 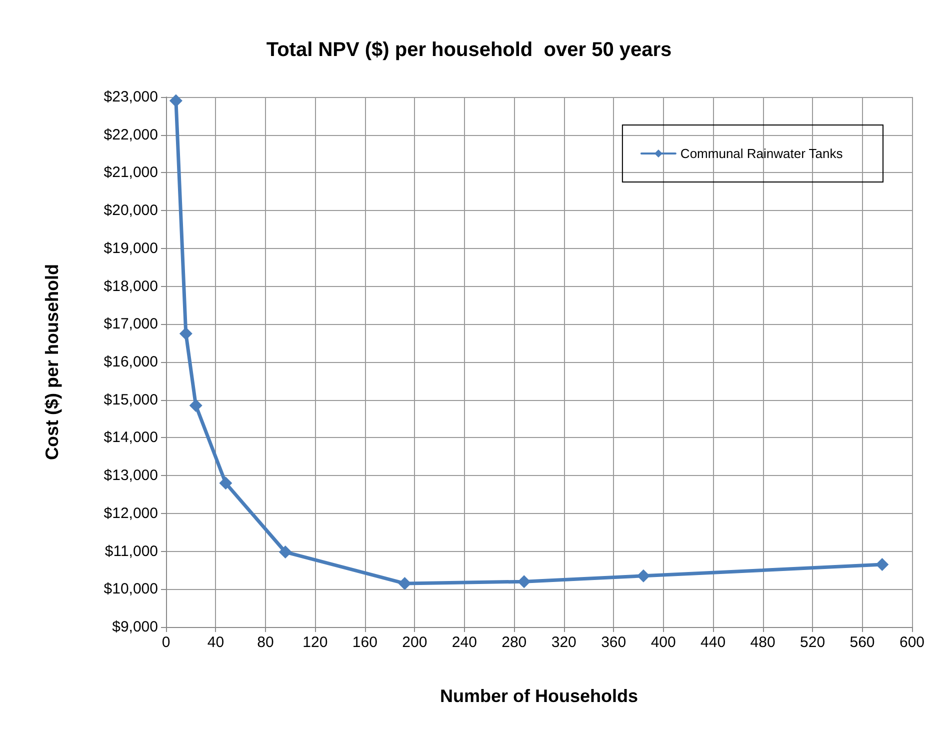 I want to click on x-tick-label: 280, so click(x=514, y=642).